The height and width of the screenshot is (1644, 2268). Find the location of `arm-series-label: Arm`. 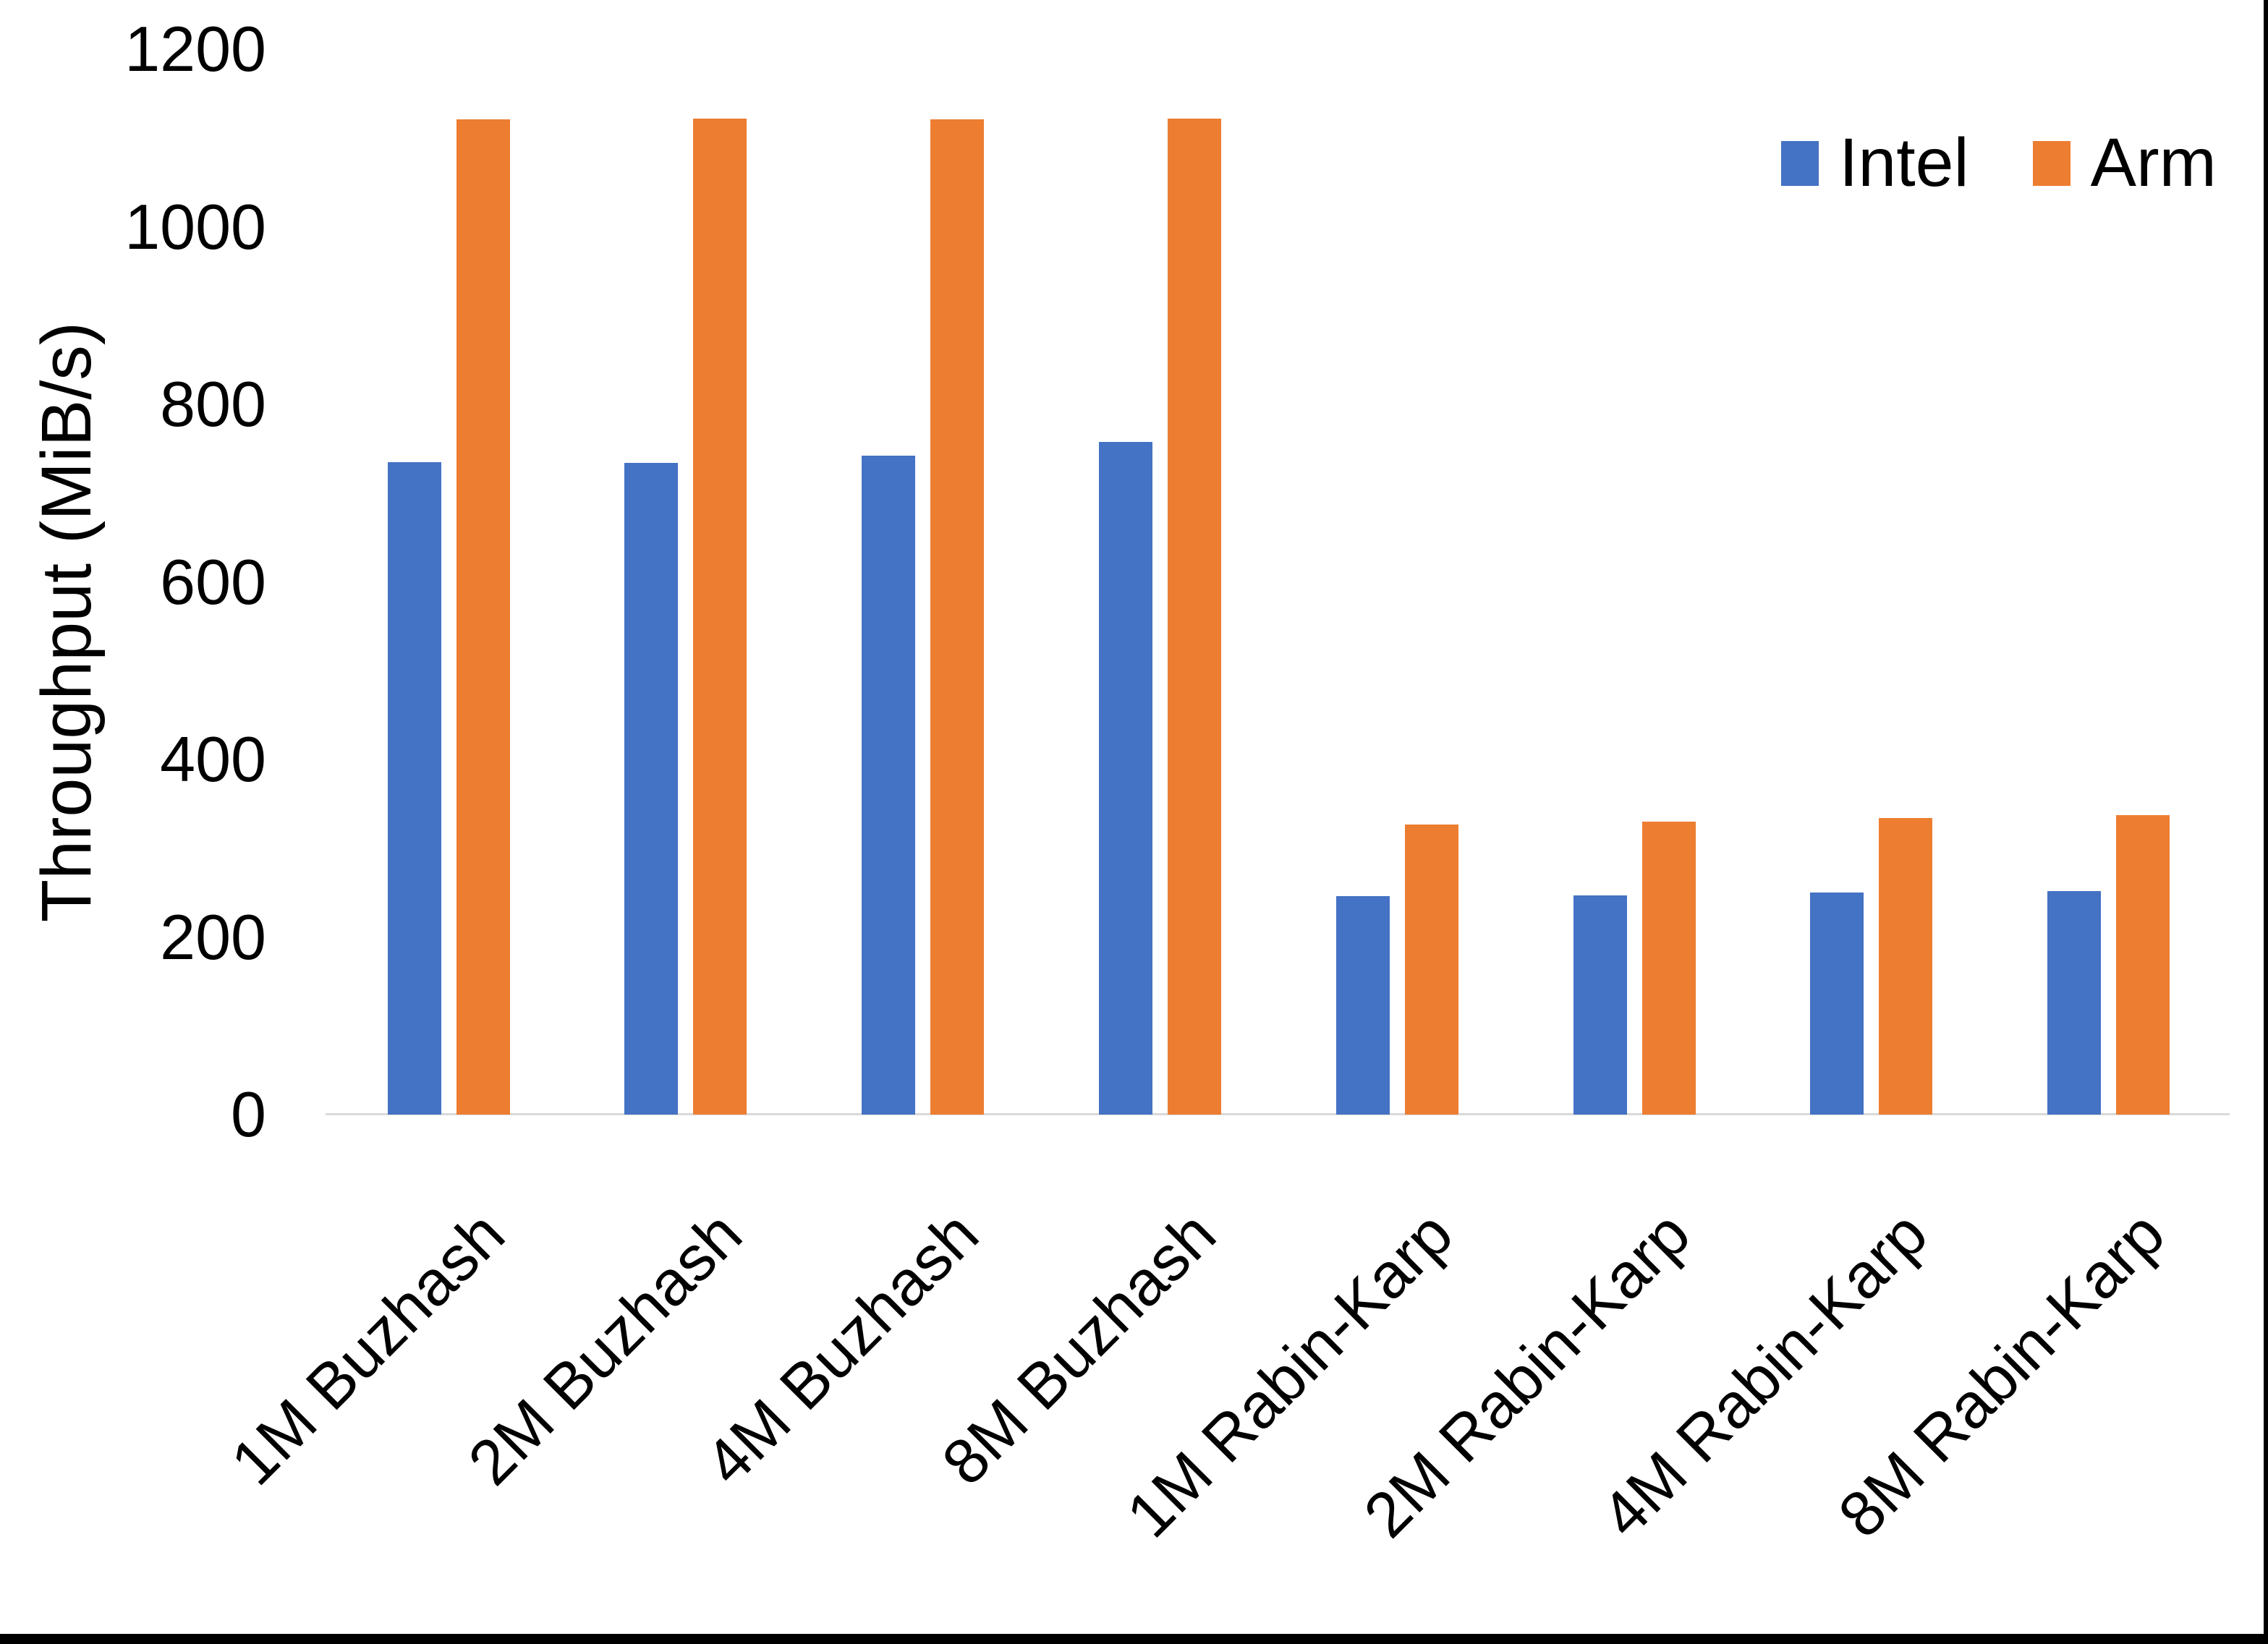

arm-series-label: Arm is located at coordinates (2153, 162).